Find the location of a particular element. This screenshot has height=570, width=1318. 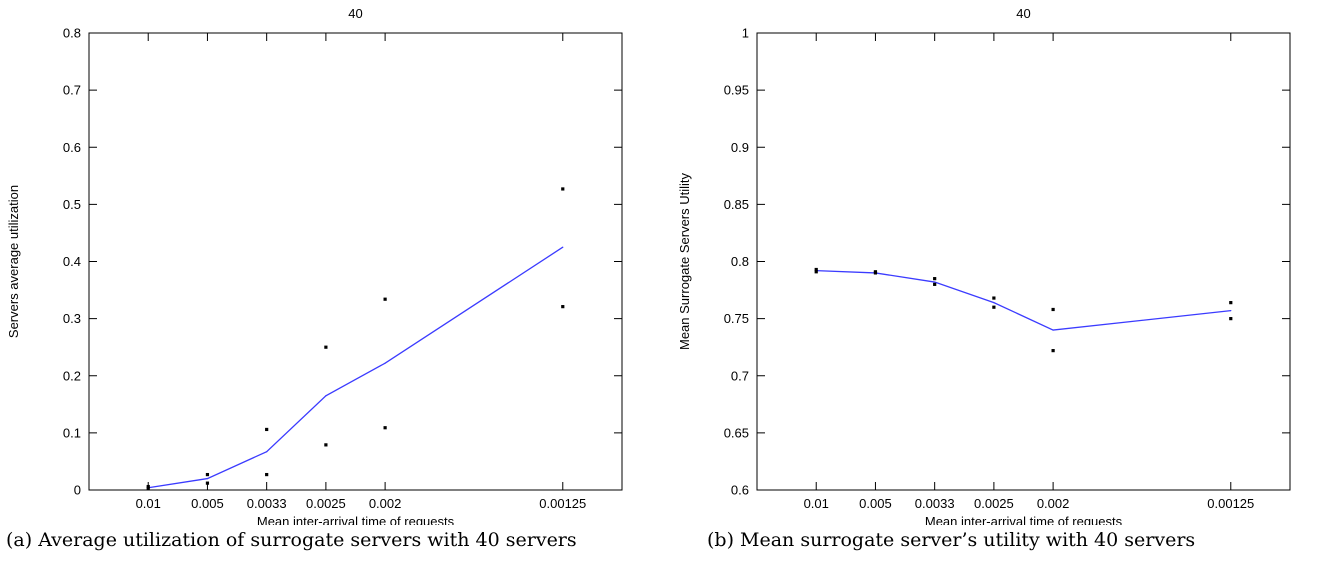

y-axis-label: Servers average utilization is located at coordinates (13, 261).